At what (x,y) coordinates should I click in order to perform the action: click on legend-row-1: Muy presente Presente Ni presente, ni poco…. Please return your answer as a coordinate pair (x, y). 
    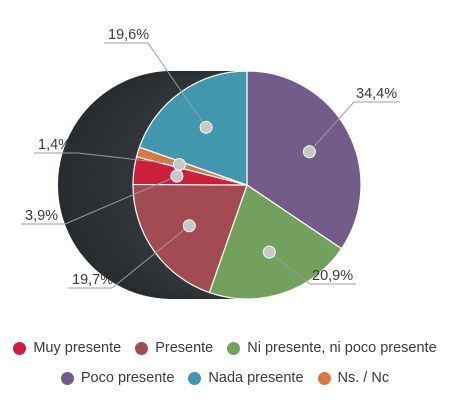
    Looking at the image, I should click on (225, 348).